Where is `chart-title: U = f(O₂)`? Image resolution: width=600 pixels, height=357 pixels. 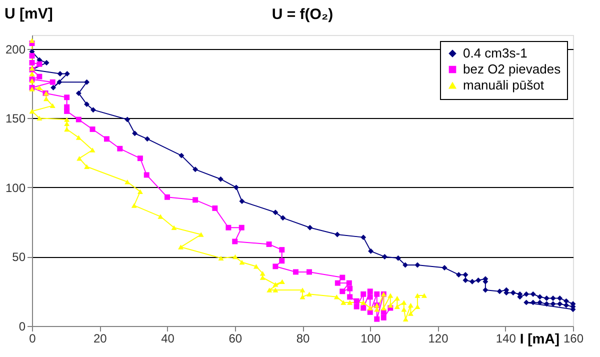
chart-title: U = f(O₂) is located at coordinates (303, 14).